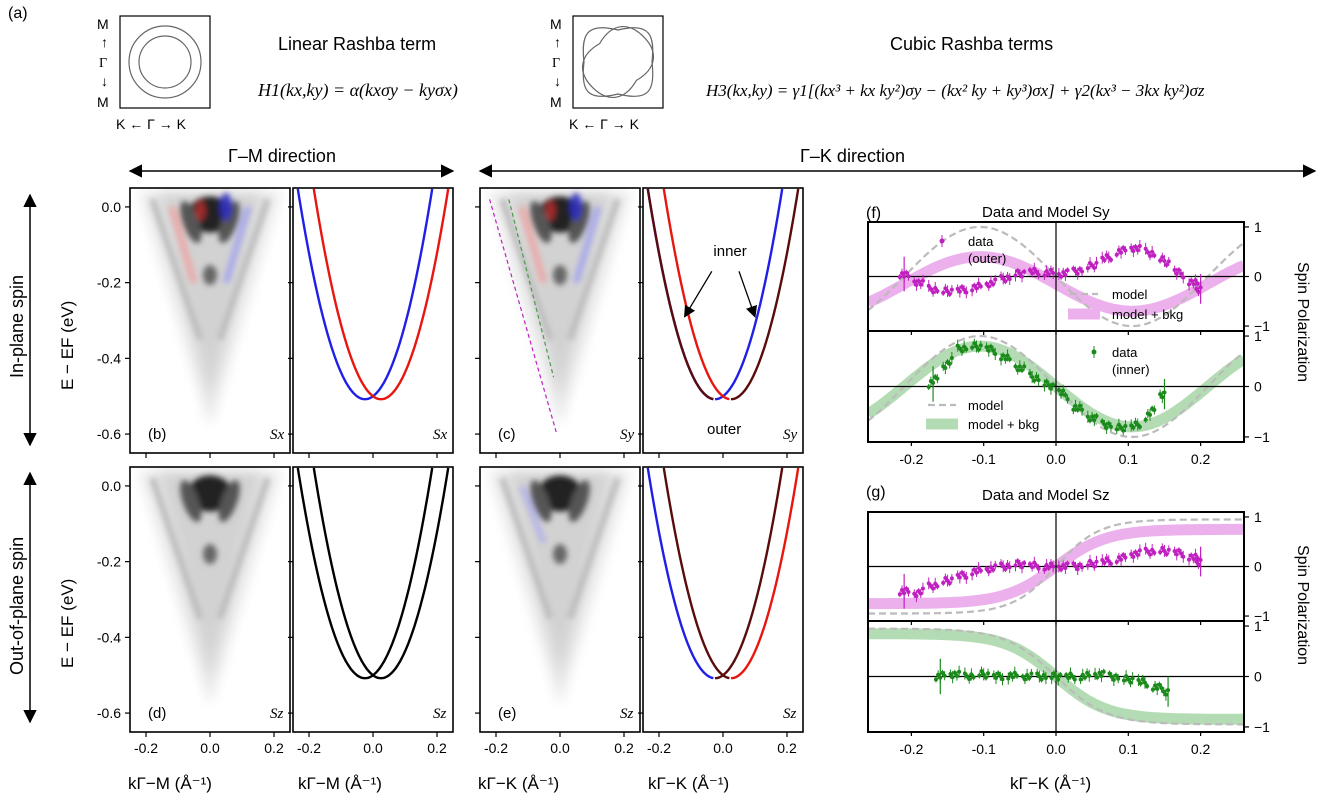 This screenshot has height=796, width=1323. I want to click on pol-tick: 1, so click(1258, 517).